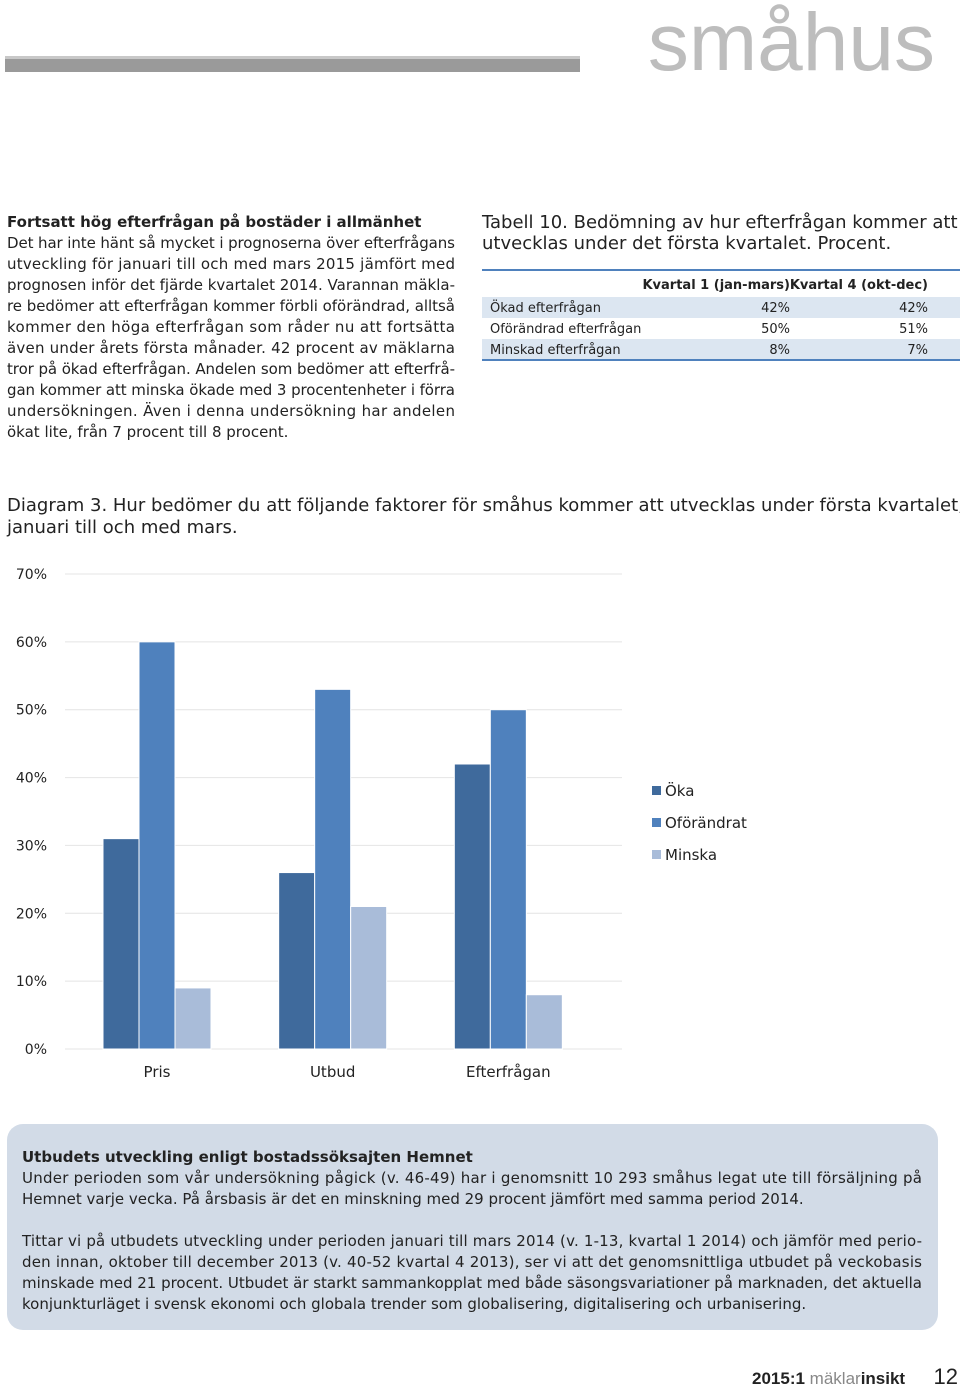 This screenshot has width=960, height=1386. What do you see at coordinates (913, 329) in the screenshot?
I see `table-cell: 51%` at bounding box center [913, 329].